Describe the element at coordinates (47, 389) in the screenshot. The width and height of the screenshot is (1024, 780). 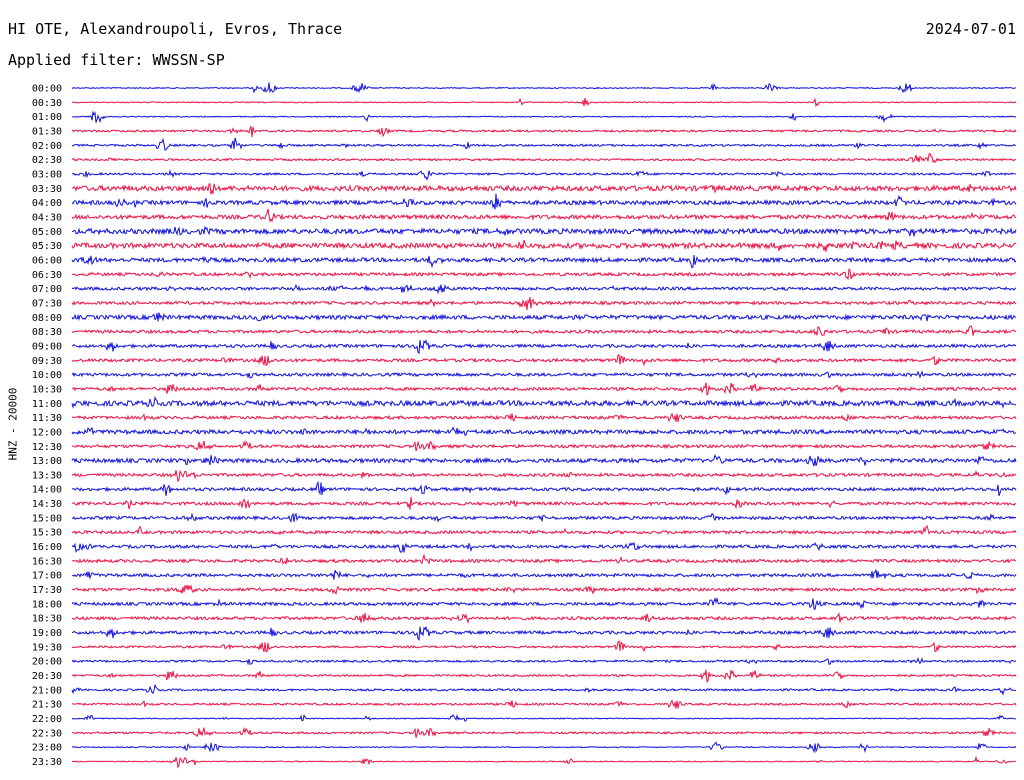
I see `tick-label: 10:30` at that location.